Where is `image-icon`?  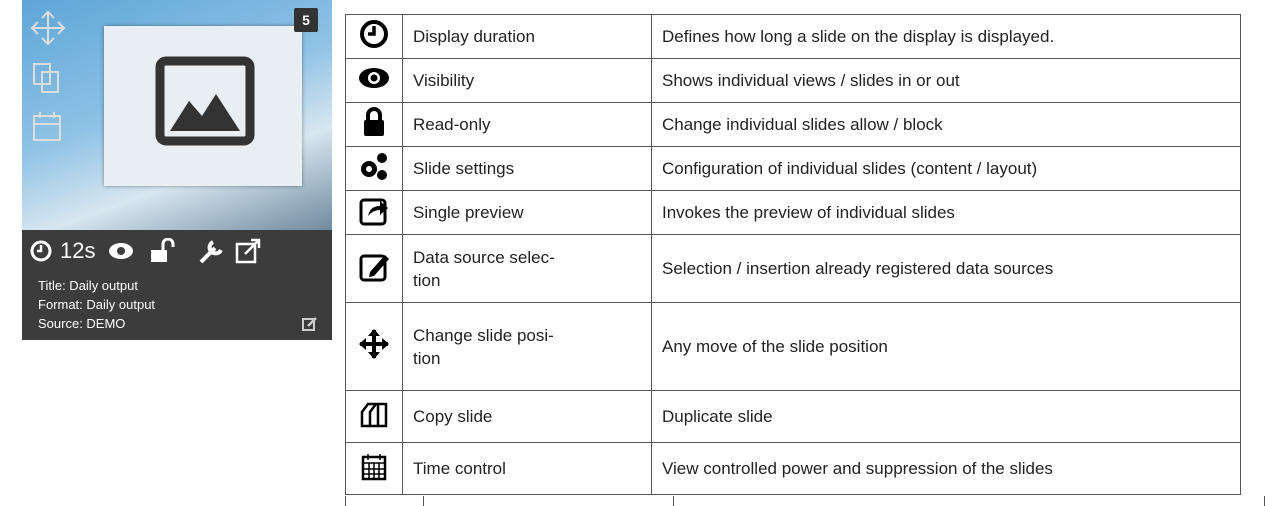
image-icon is located at coordinates (205, 101).